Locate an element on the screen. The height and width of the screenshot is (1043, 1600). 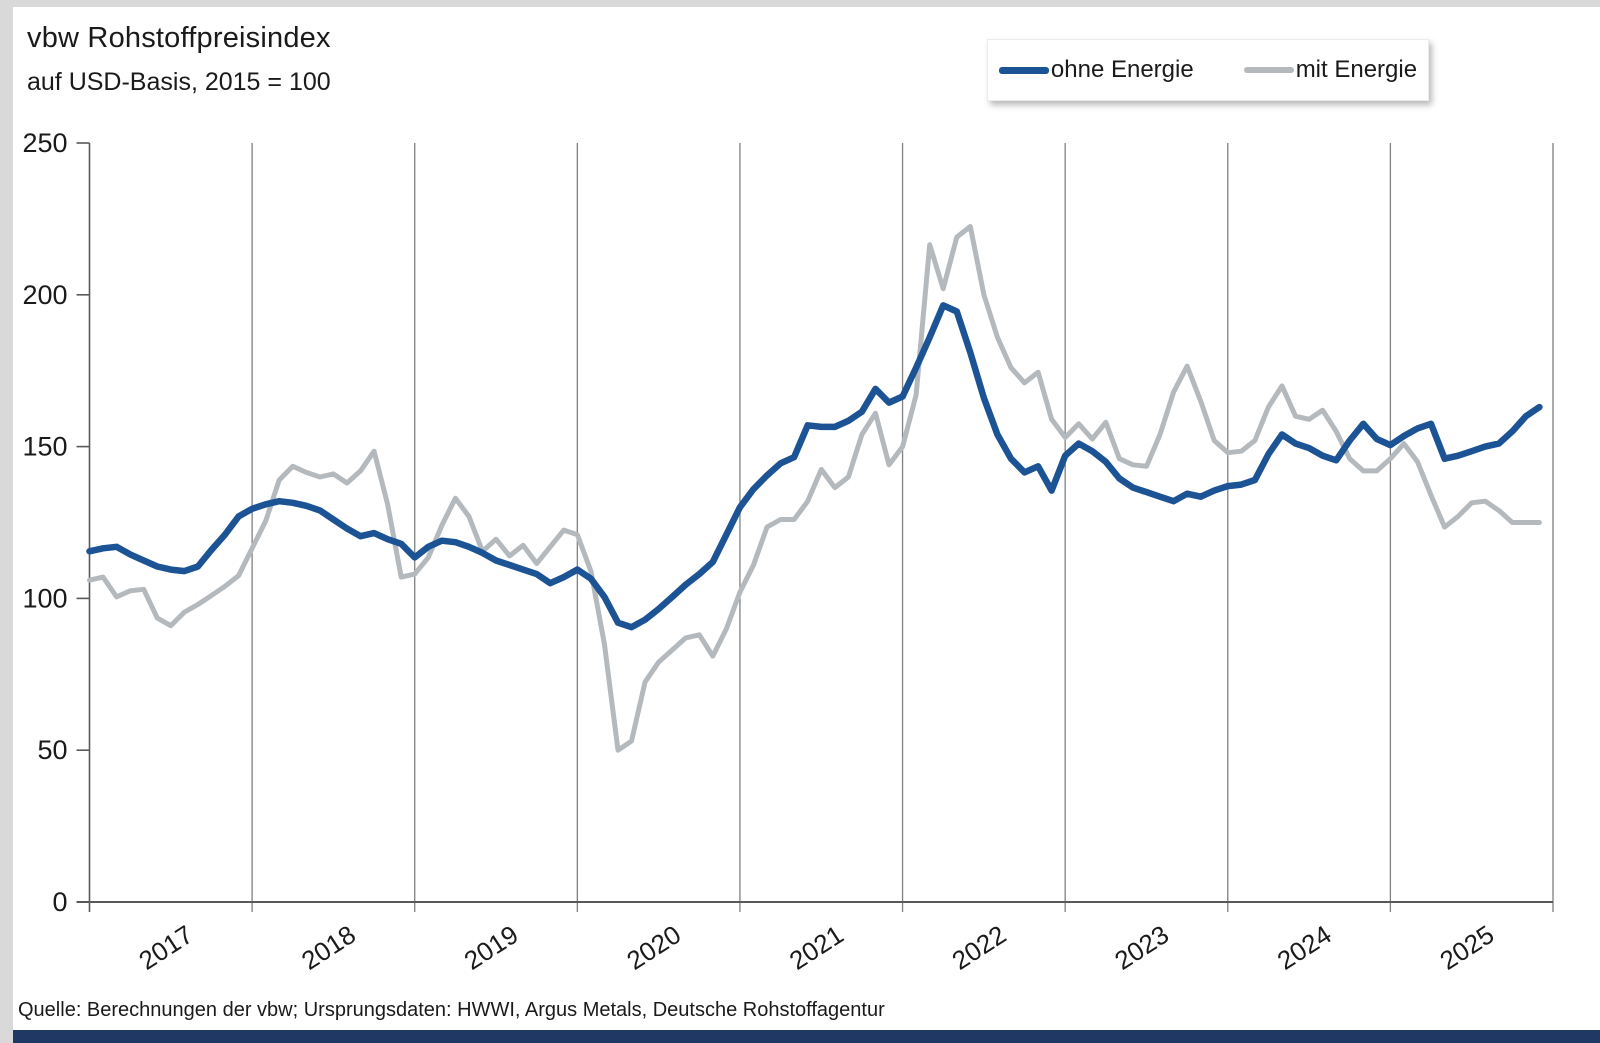
legend: ohne Energie mit Energie is located at coordinates (1208, 70).